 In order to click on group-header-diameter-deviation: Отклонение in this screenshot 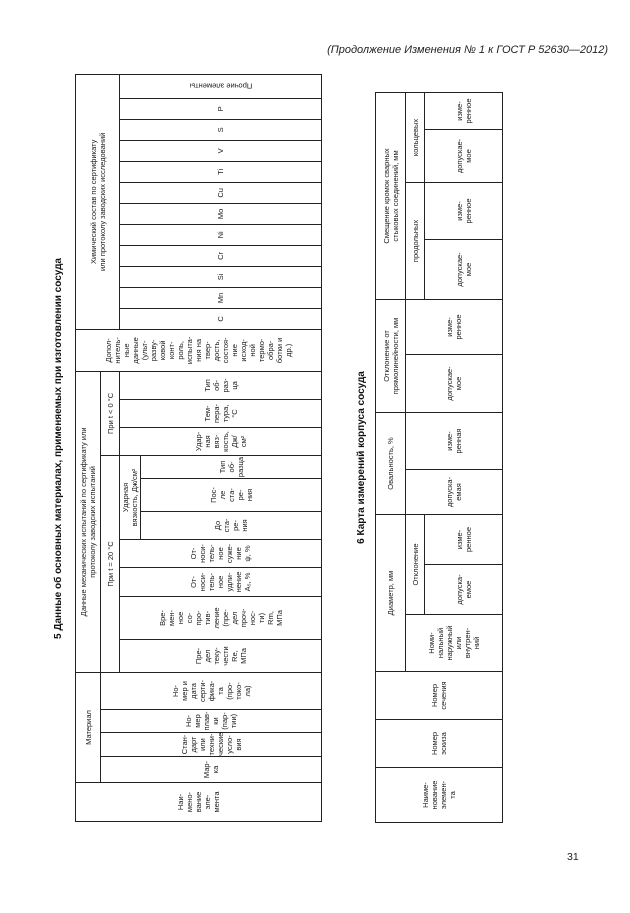, I will do `click(415, 564)`.